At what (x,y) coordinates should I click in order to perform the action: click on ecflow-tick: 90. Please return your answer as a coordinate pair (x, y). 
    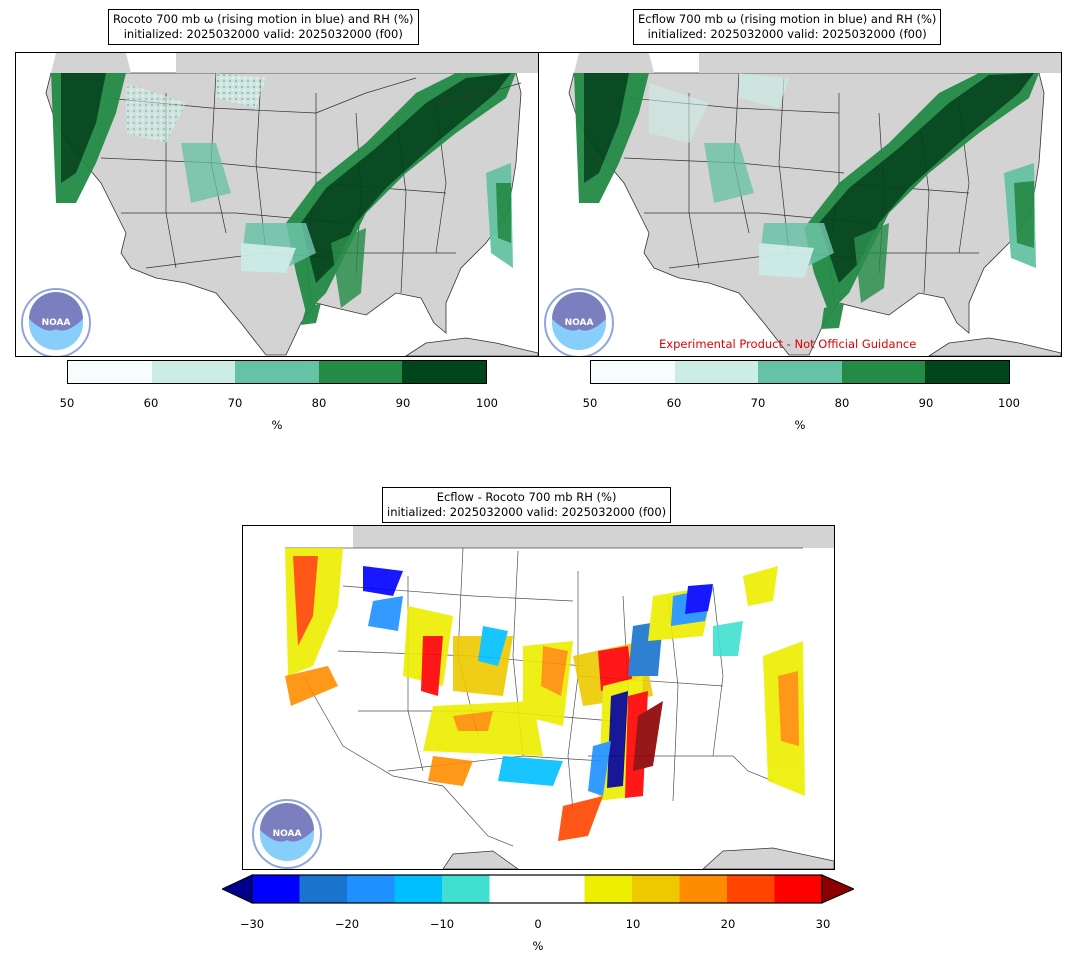
    Looking at the image, I should click on (926, 403).